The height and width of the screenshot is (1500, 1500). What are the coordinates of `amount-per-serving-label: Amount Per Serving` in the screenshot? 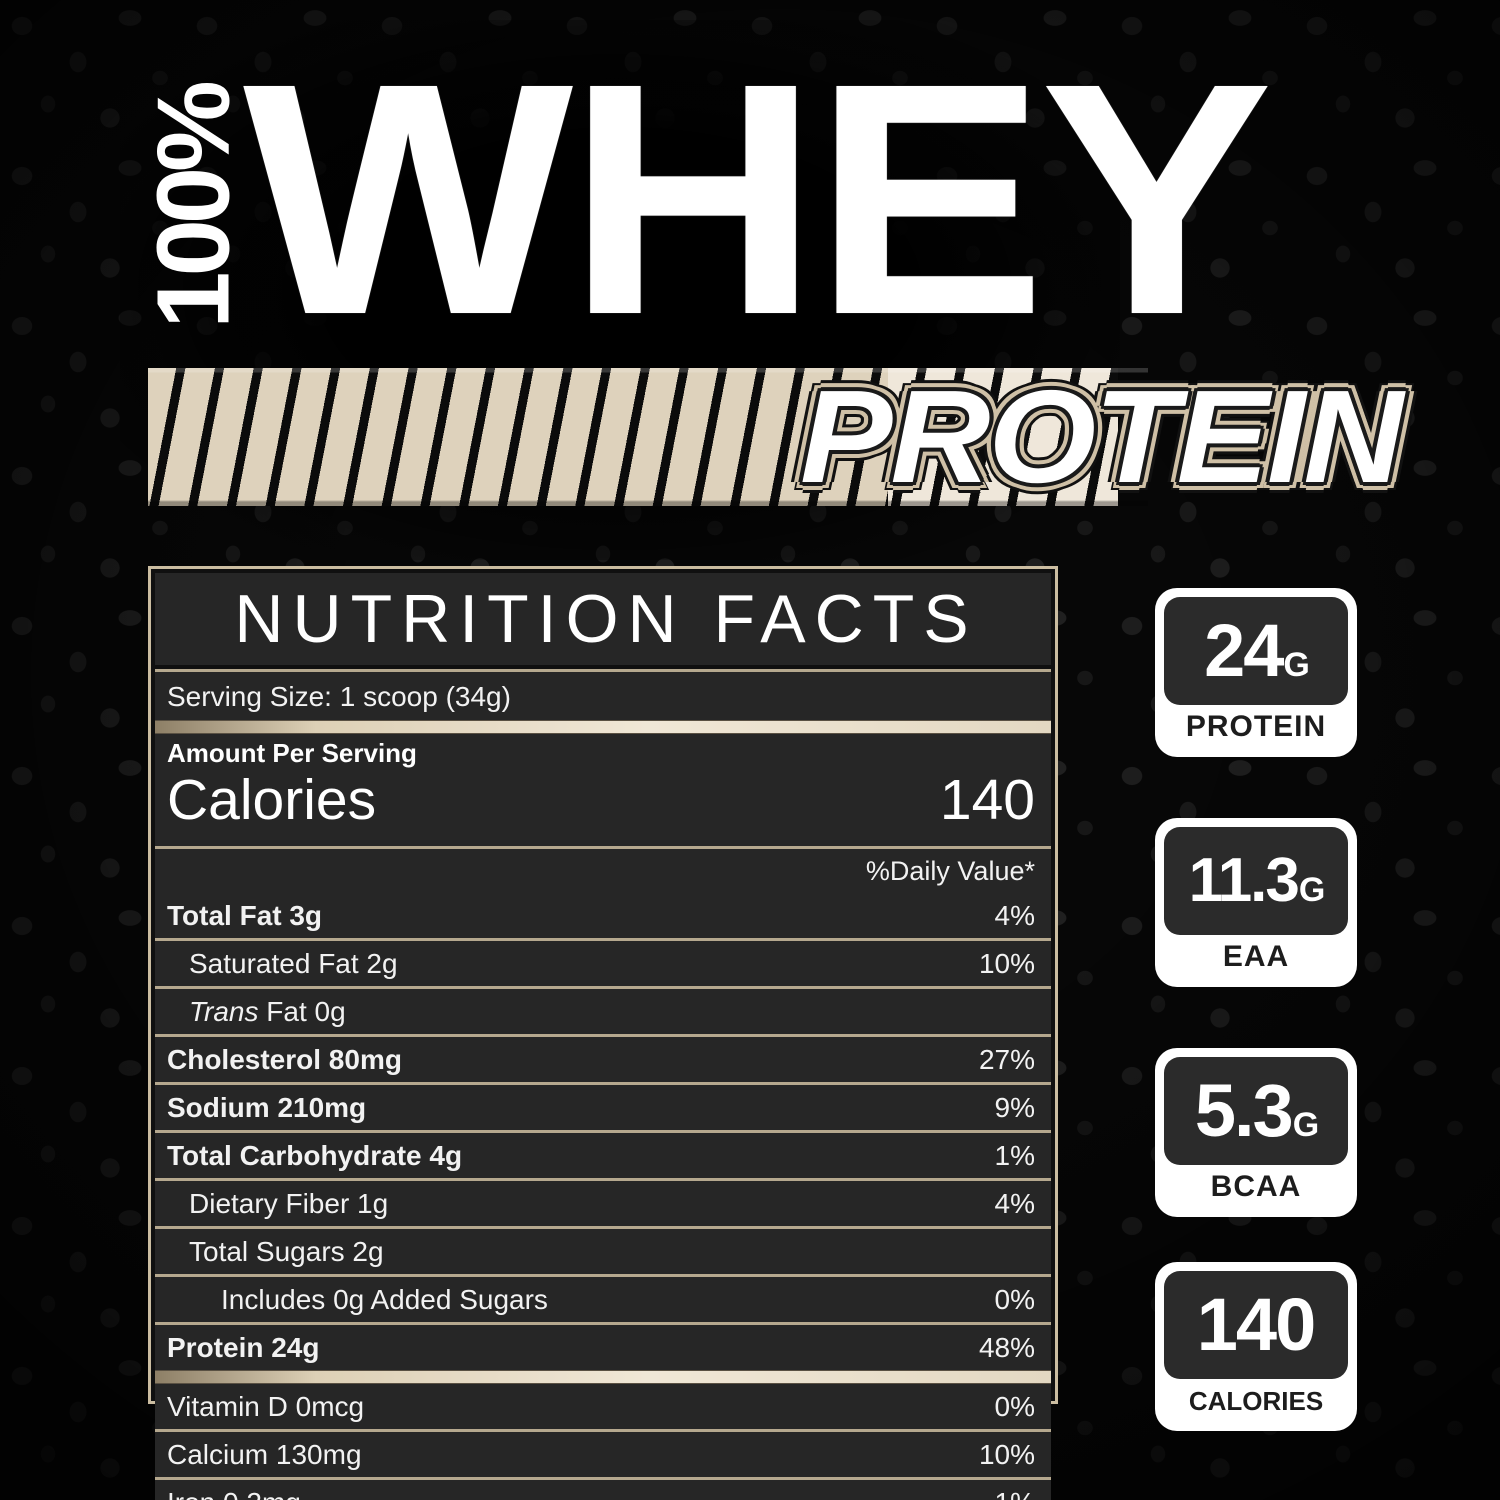 It's located at (292, 753).